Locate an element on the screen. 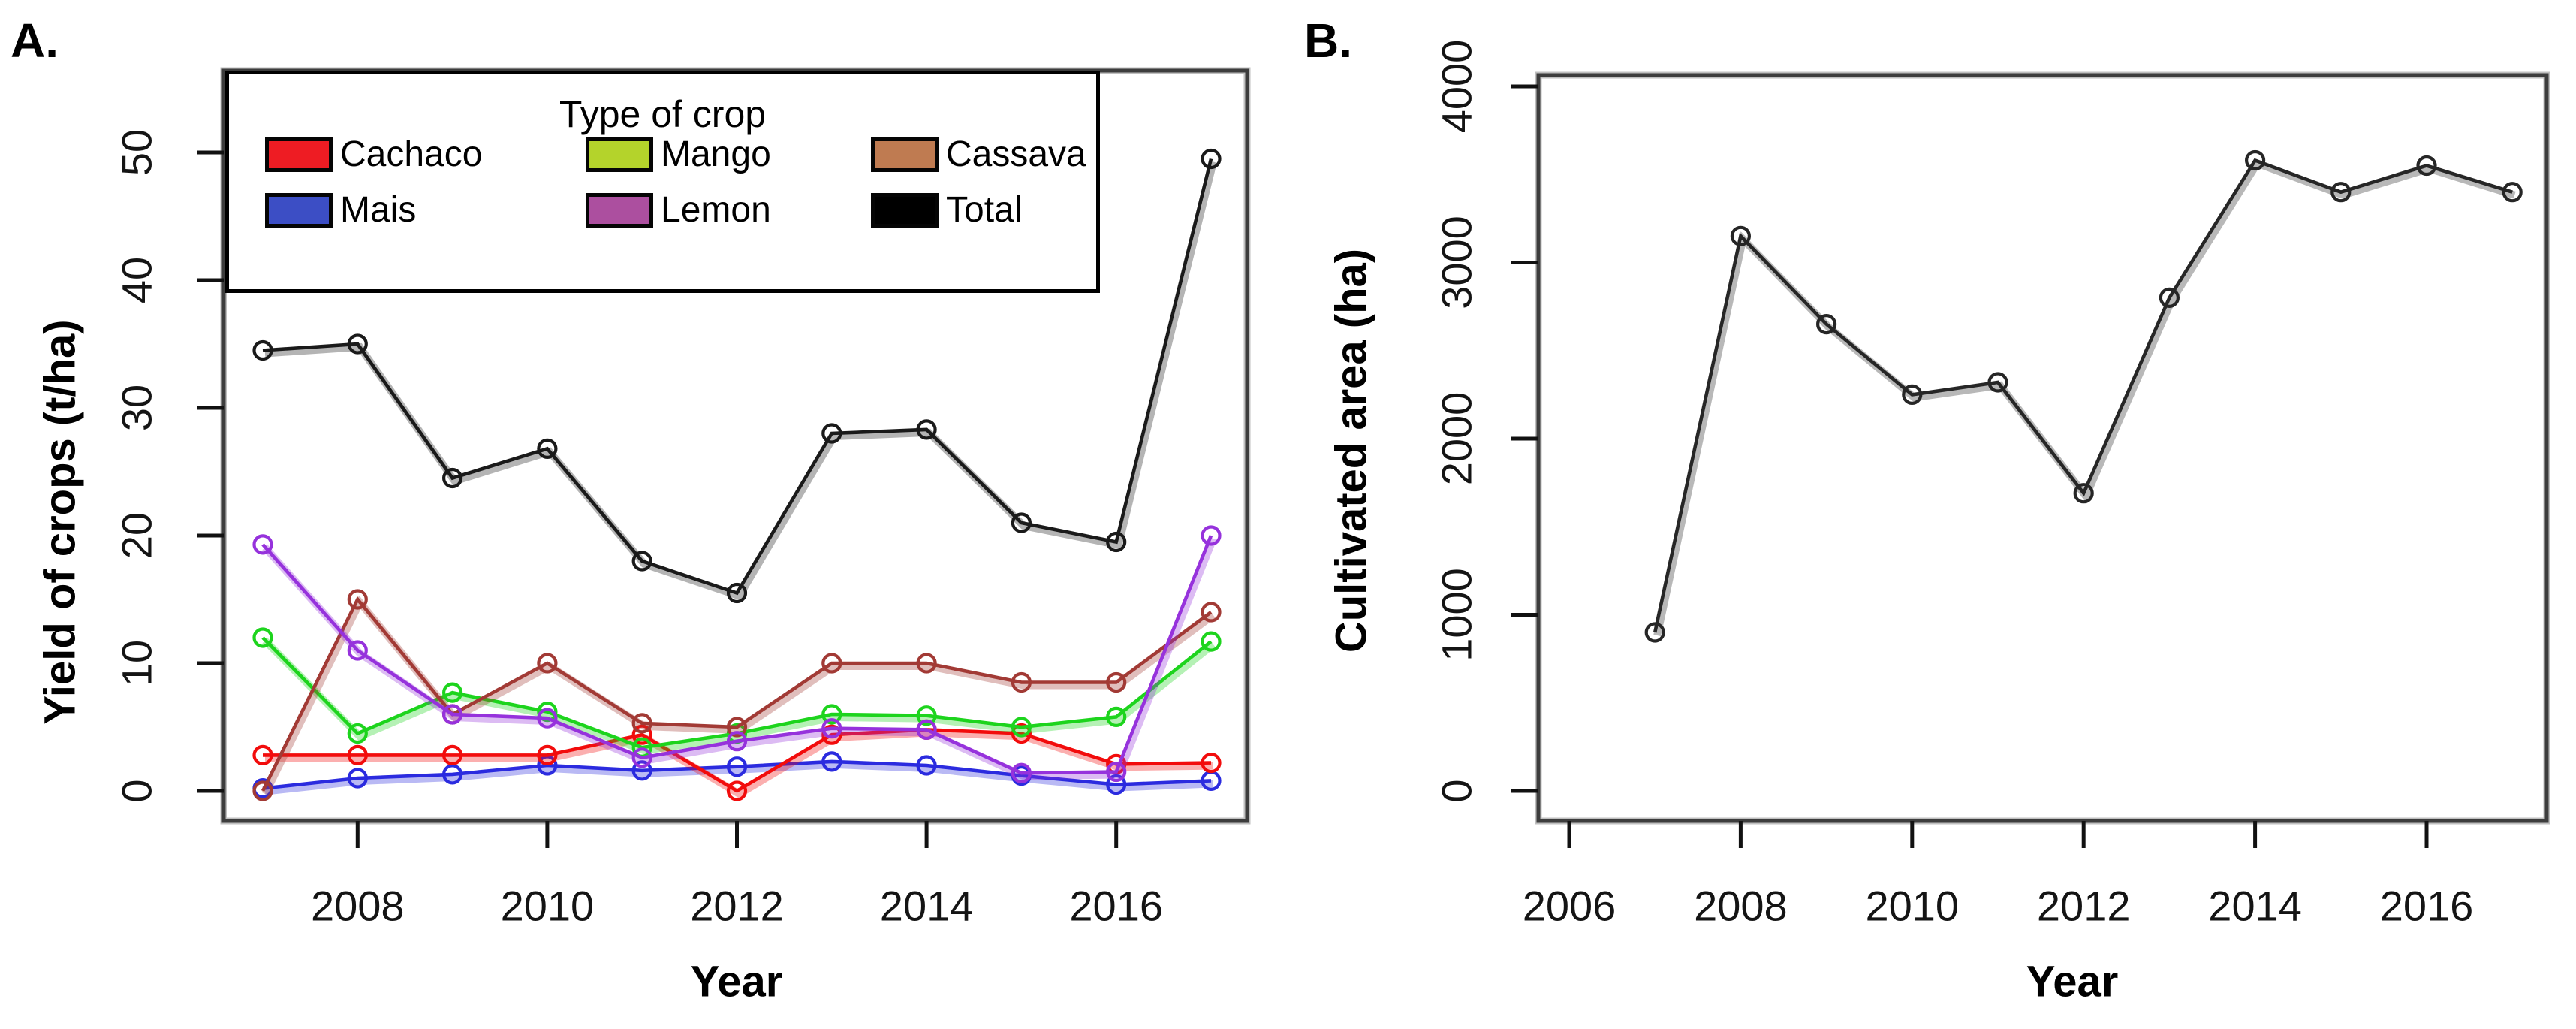 This screenshot has width=2576, height=1029. legend-entry-lemon: Lemon is located at coordinates (678, 210).